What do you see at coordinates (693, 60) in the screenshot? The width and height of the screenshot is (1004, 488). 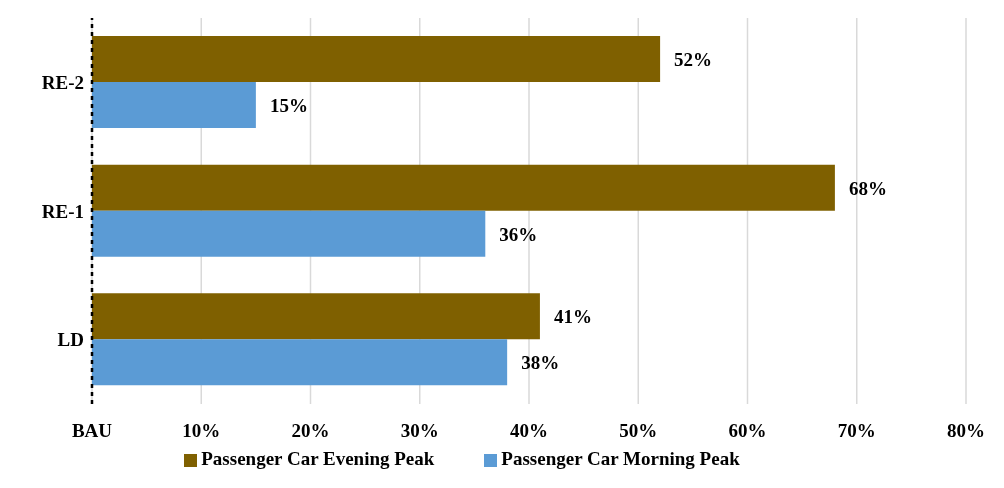 I see `data-label: 52%` at bounding box center [693, 60].